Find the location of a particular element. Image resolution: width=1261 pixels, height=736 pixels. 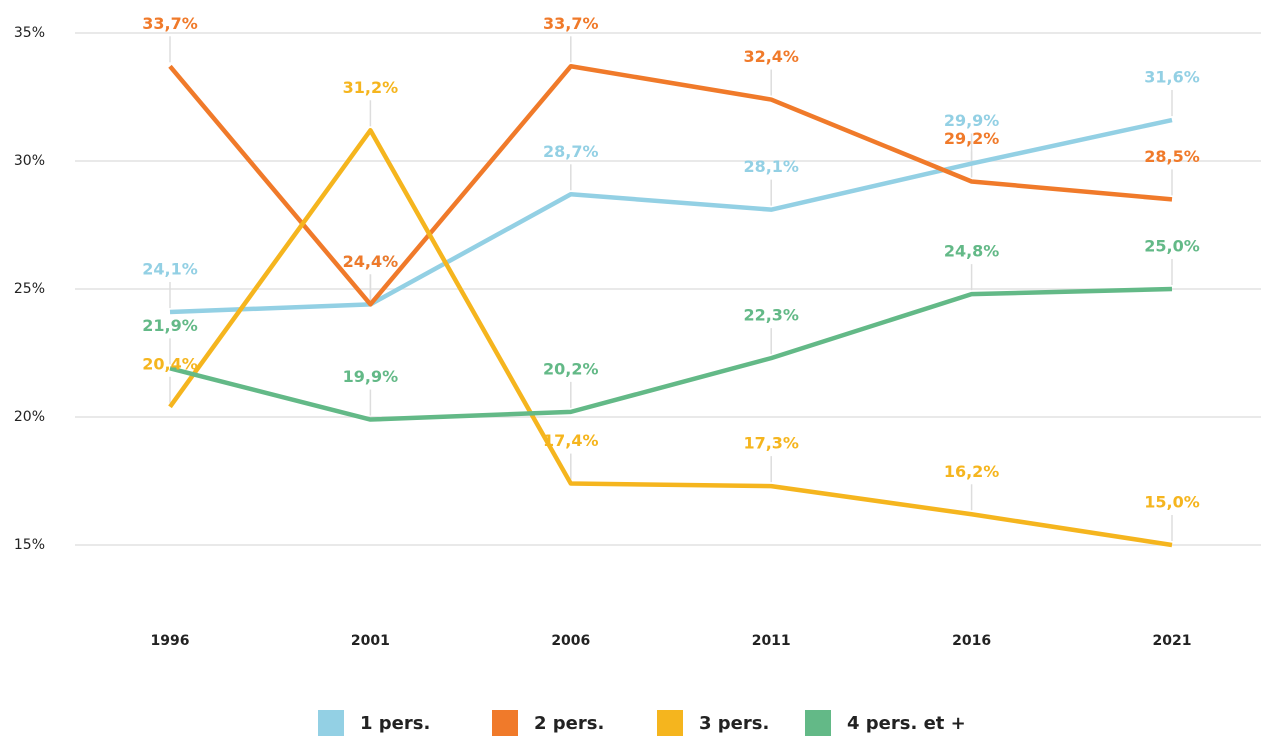

value-label: 25,0% is located at coordinates (1172, 246).